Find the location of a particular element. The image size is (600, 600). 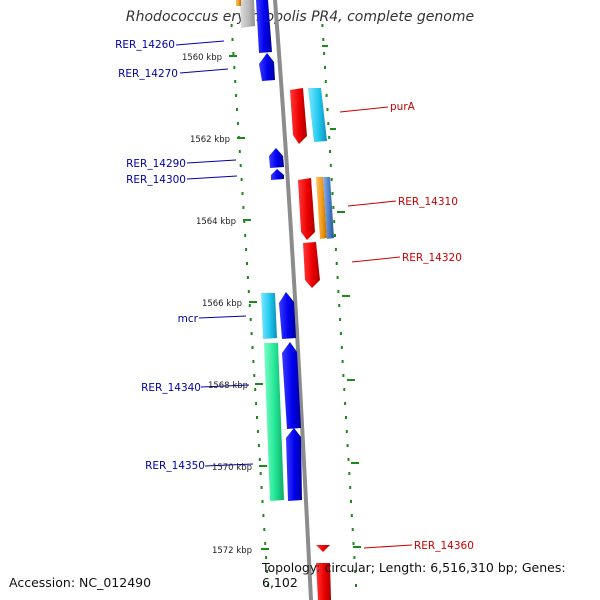

gene-steelblue is located at coordinates (328, 208).